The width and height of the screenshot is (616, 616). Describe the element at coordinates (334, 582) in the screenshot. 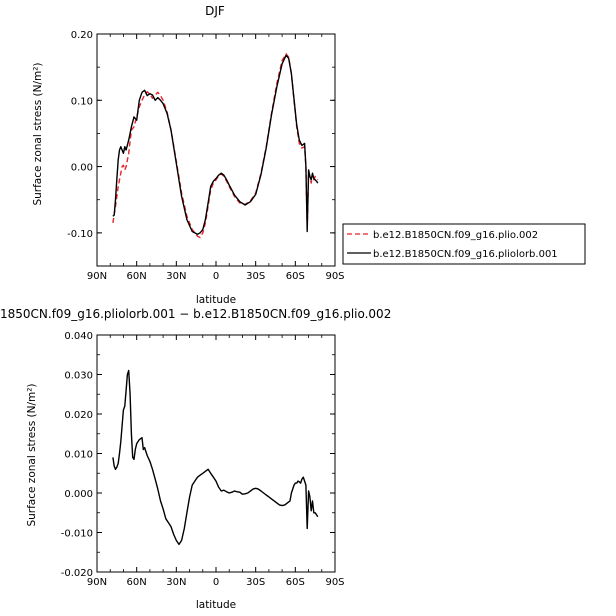

I see `bottom-x-tick-label: 90S` at that location.